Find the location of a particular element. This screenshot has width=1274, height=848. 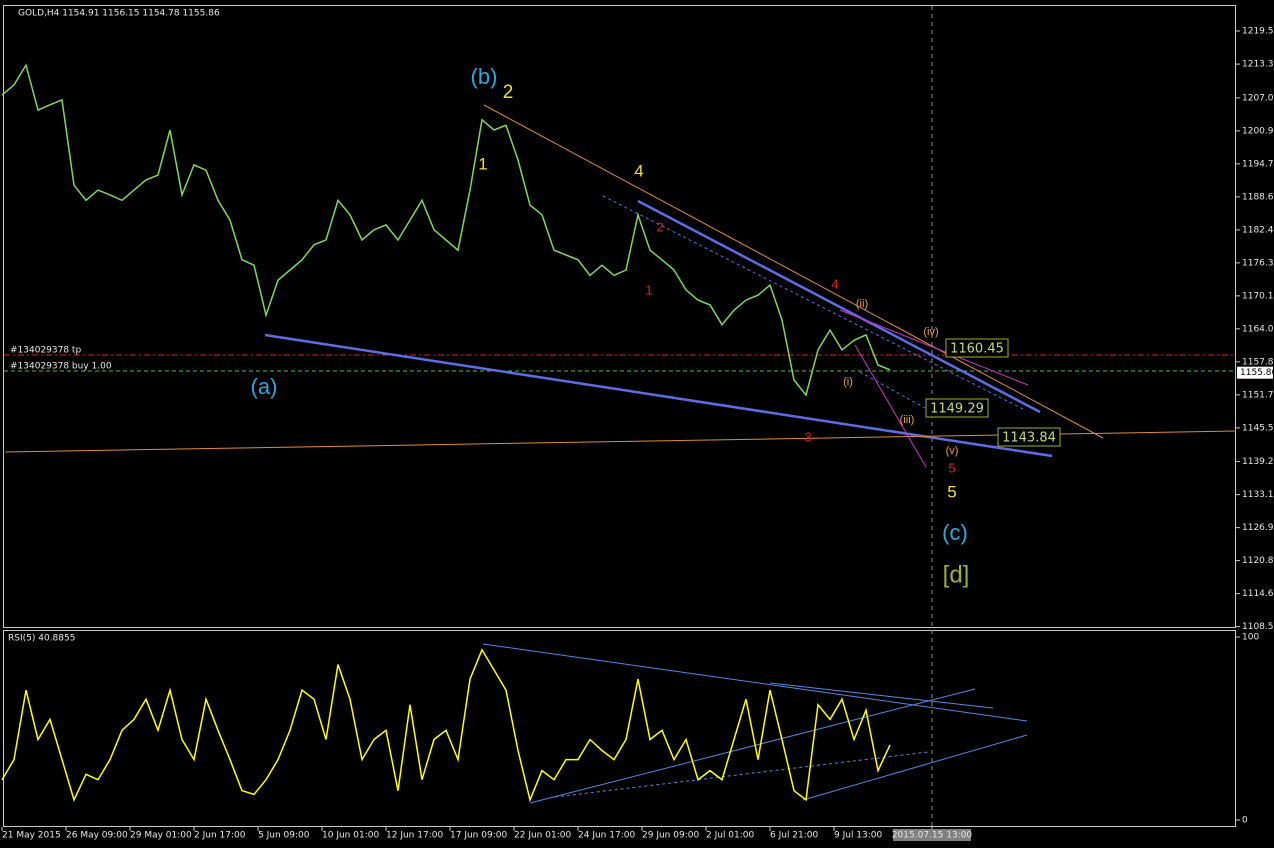

y-tick-label: 1126.98 is located at coordinates (1258, 528).